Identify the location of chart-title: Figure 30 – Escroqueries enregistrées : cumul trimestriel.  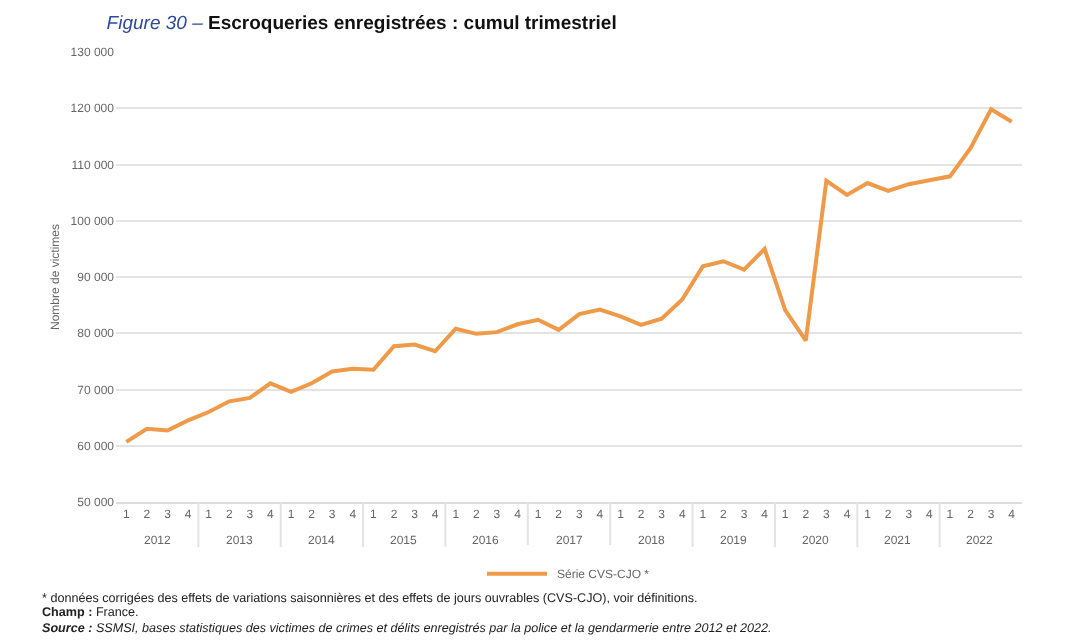
(361, 24).